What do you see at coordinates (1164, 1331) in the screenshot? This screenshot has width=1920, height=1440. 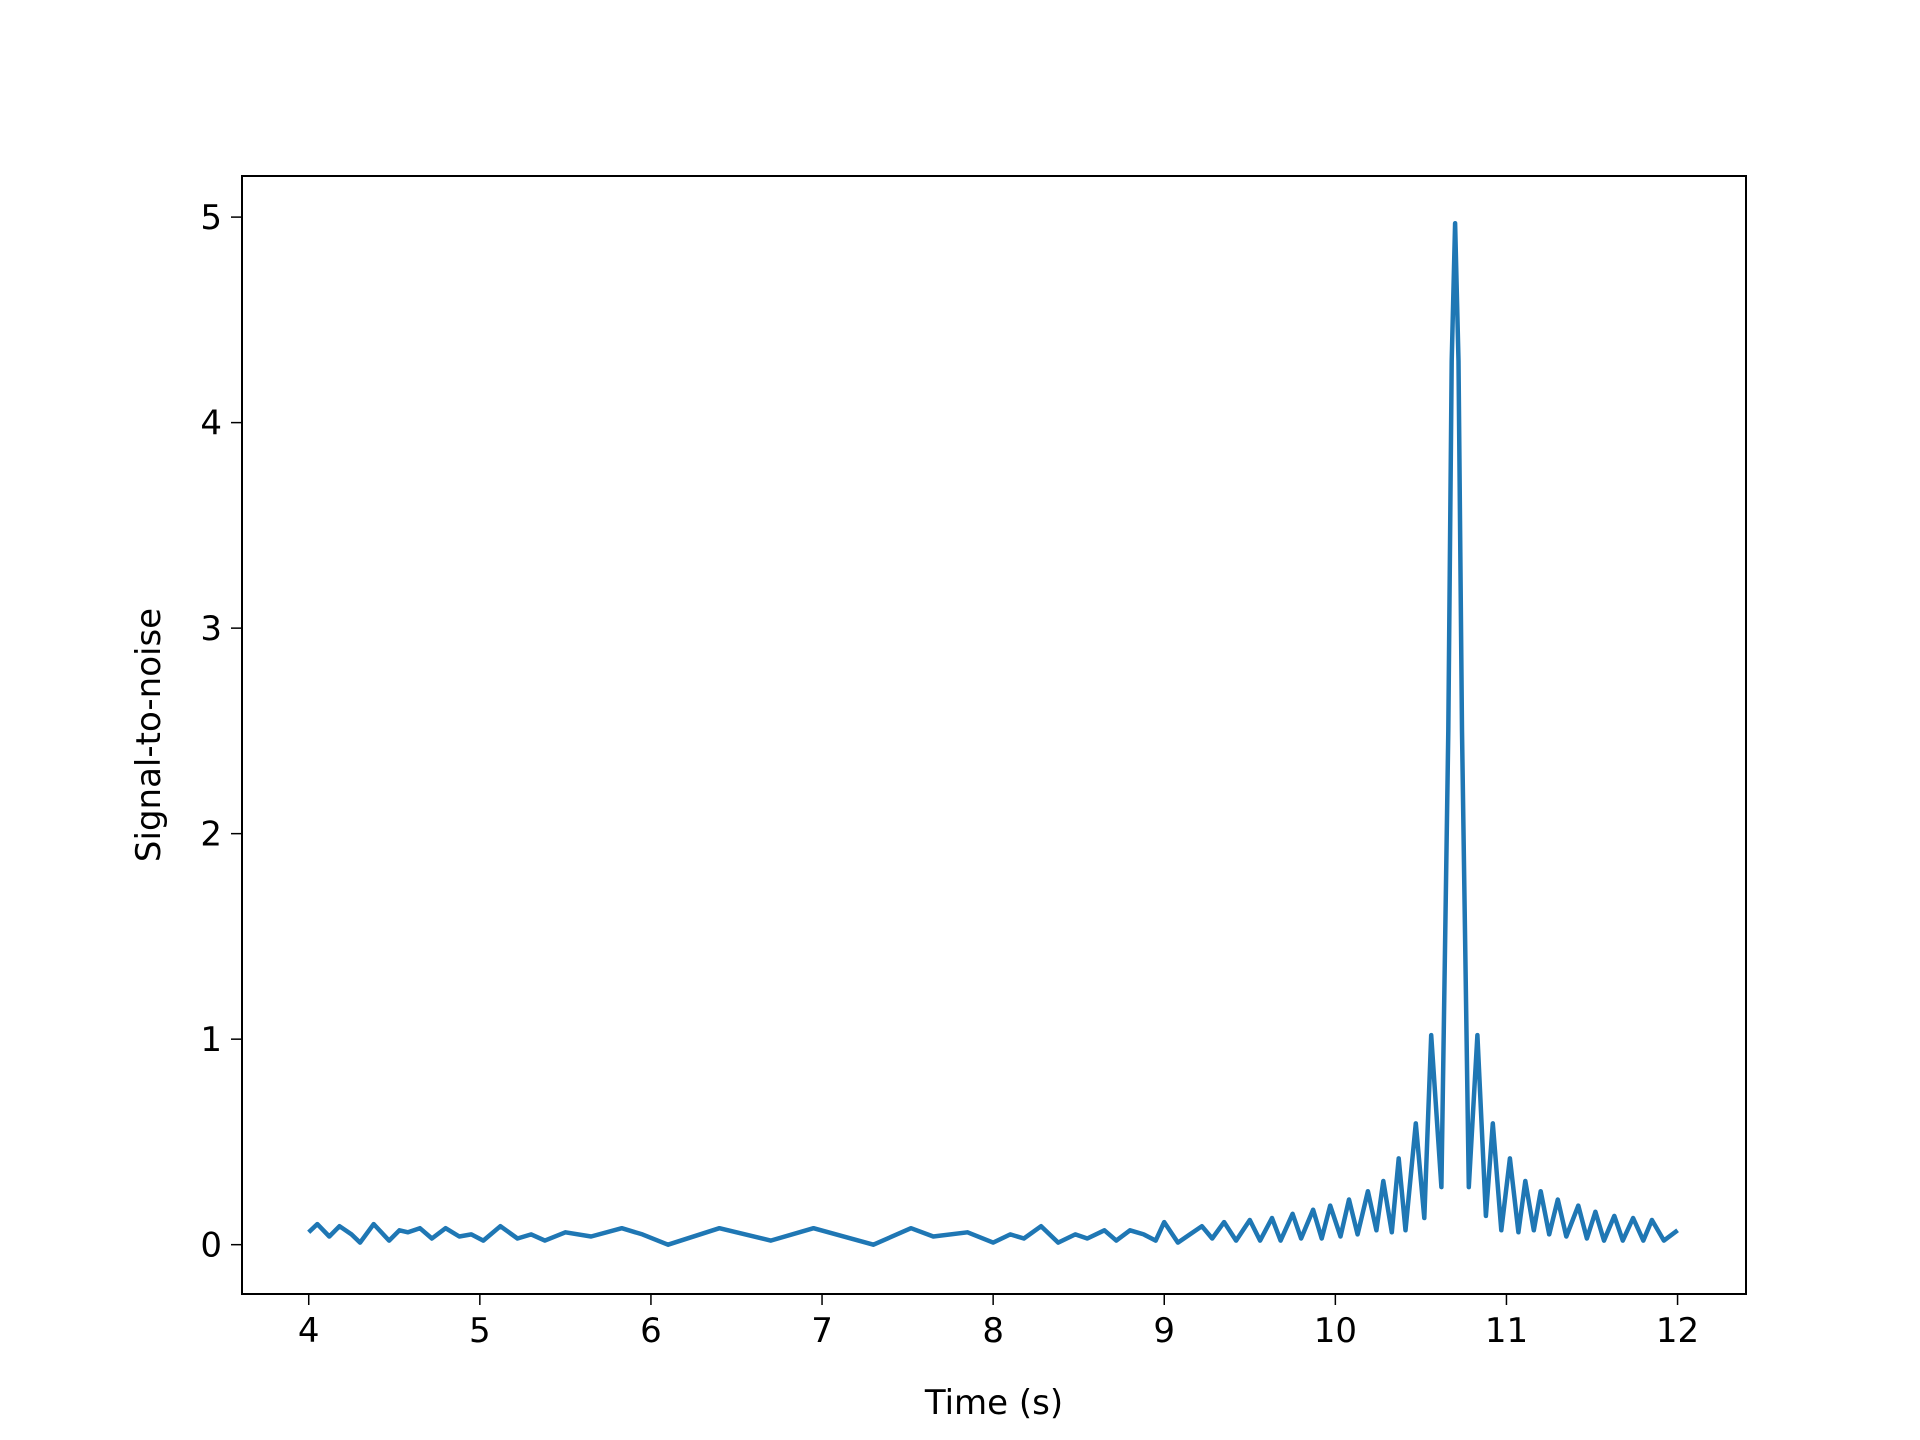 I see `x-tick-label: 9` at bounding box center [1164, 1331].